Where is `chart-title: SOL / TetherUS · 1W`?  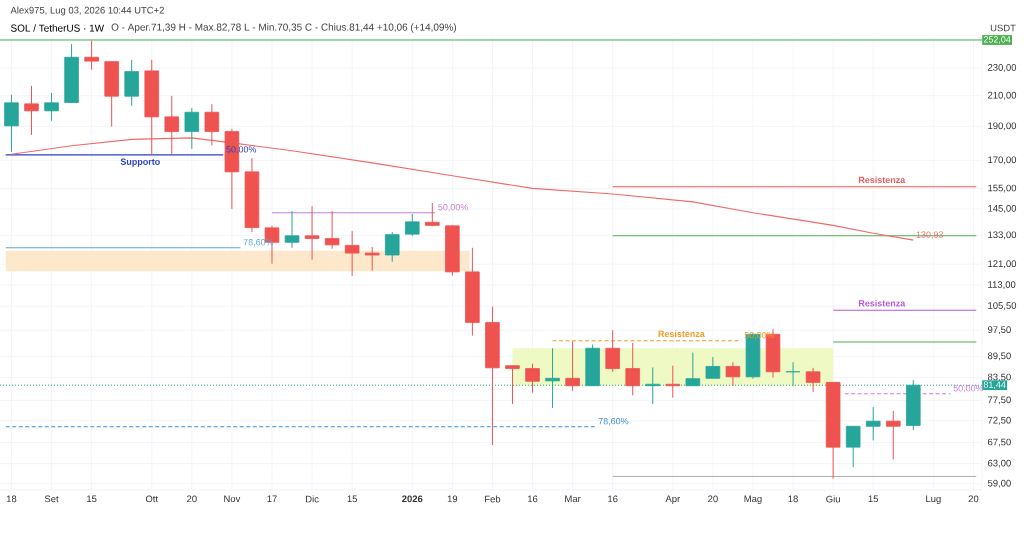
chart-title: SOL / TetherUS · 1W is located at coordinates (57, 28).